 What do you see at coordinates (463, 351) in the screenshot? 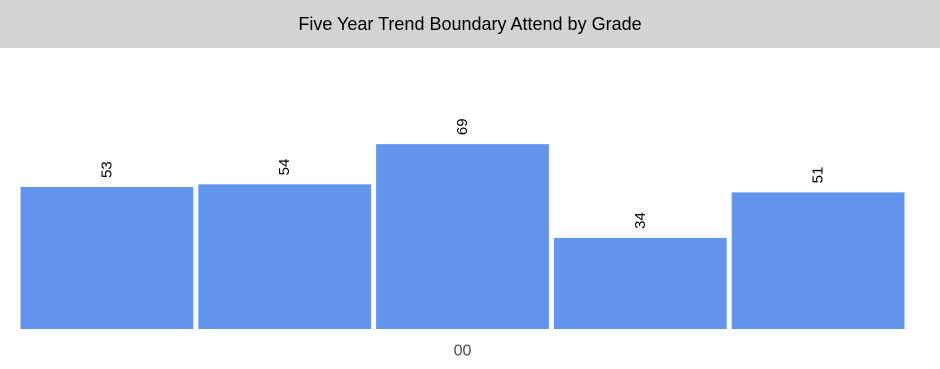
I see `x-tick-label: 00` at bounding box center [463, 351].